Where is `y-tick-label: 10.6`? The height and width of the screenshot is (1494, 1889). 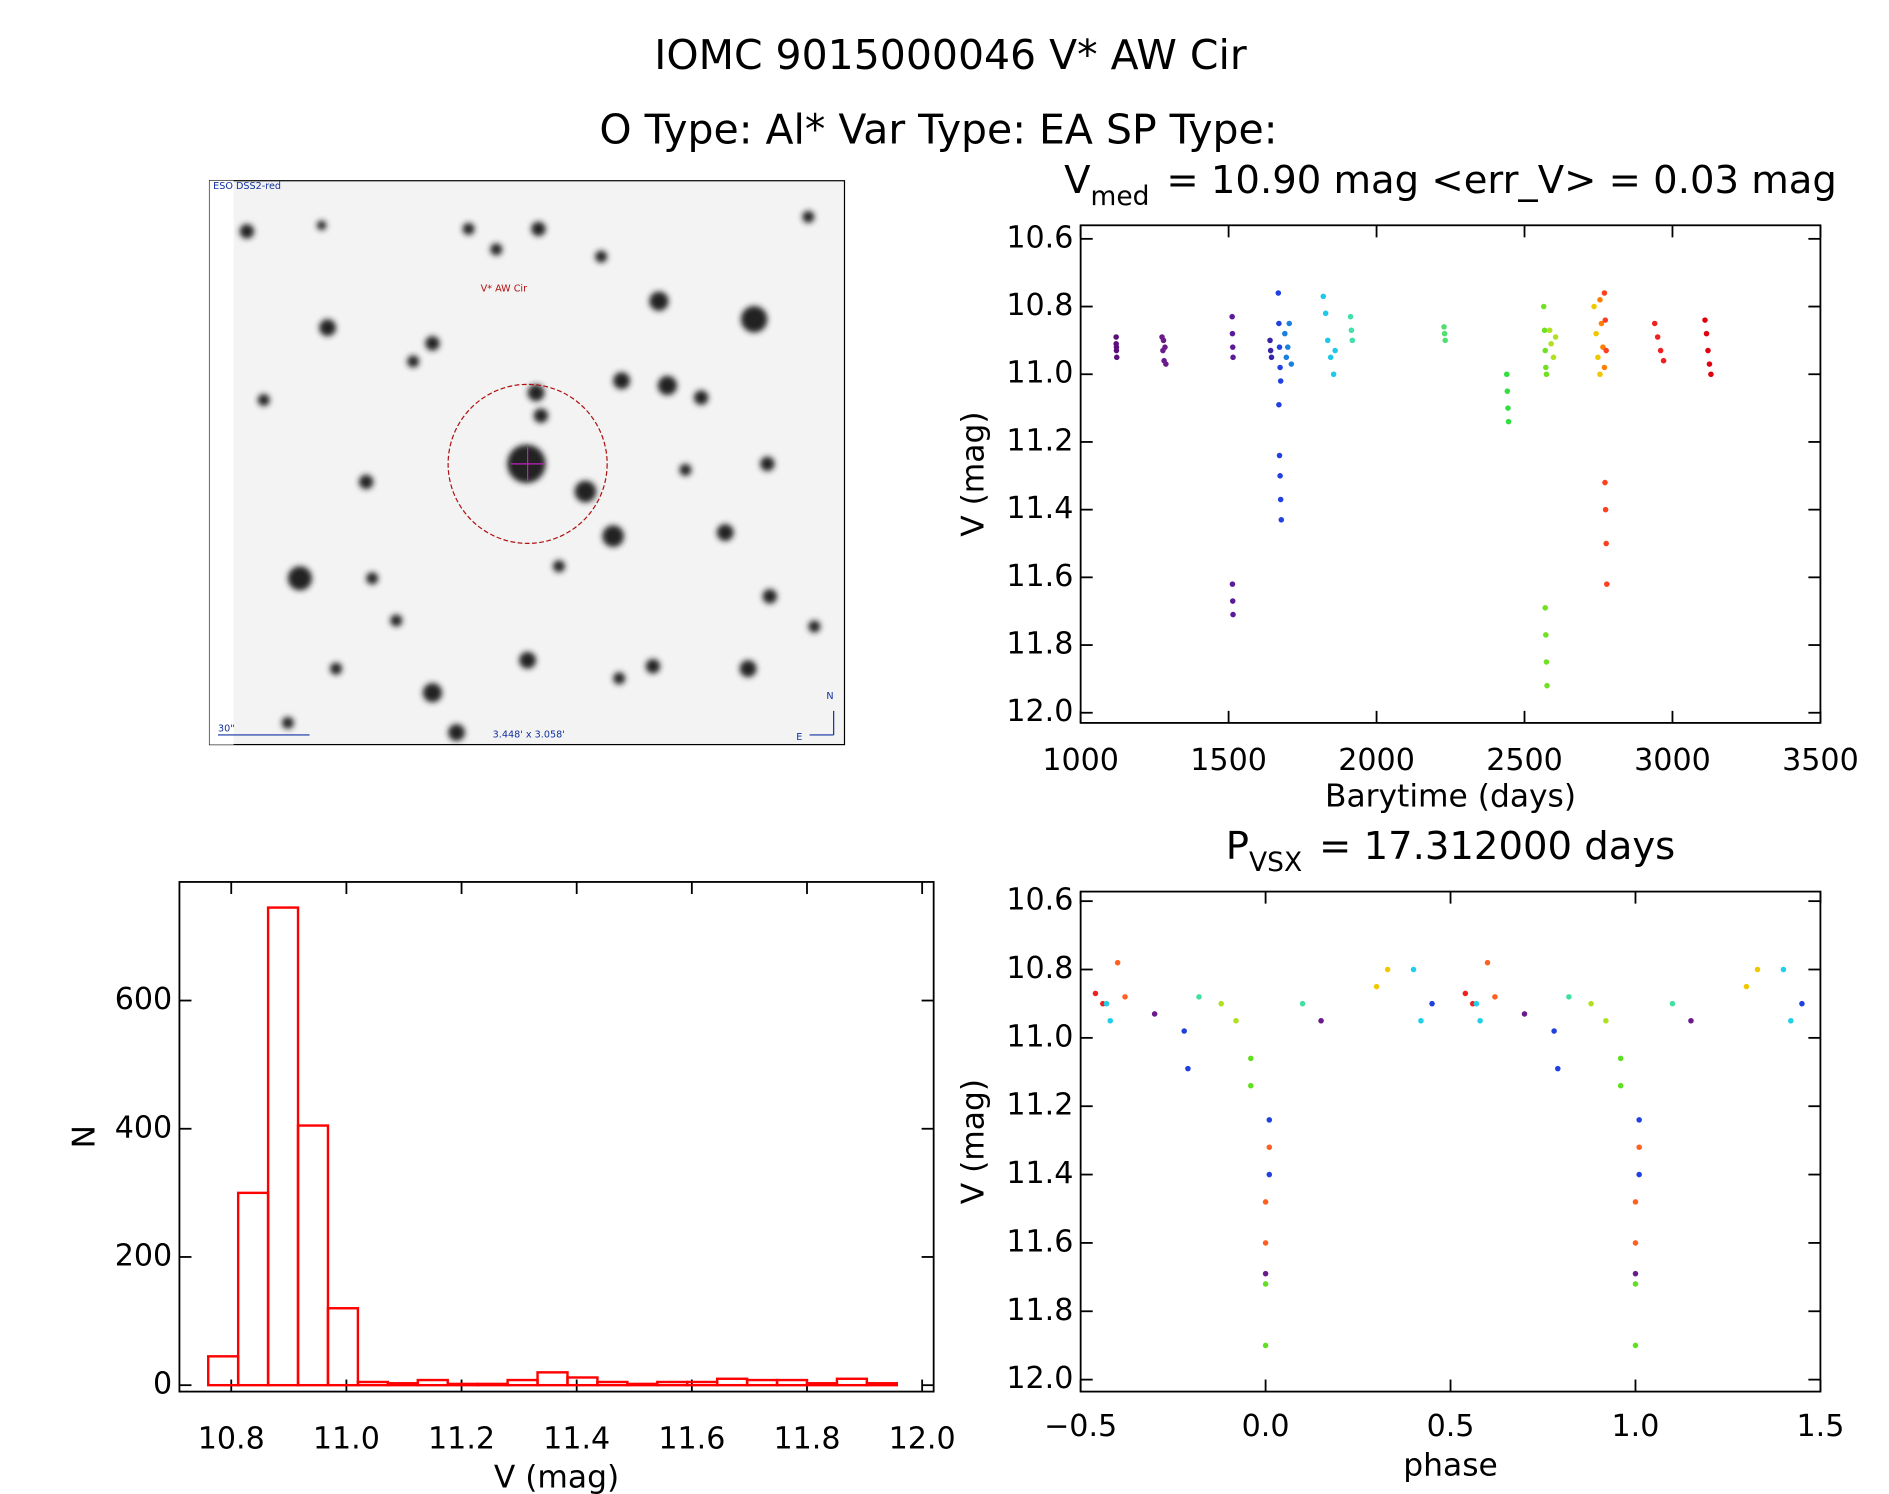
y-tick-label: 10.6 is located at coordinates (1039, 237).